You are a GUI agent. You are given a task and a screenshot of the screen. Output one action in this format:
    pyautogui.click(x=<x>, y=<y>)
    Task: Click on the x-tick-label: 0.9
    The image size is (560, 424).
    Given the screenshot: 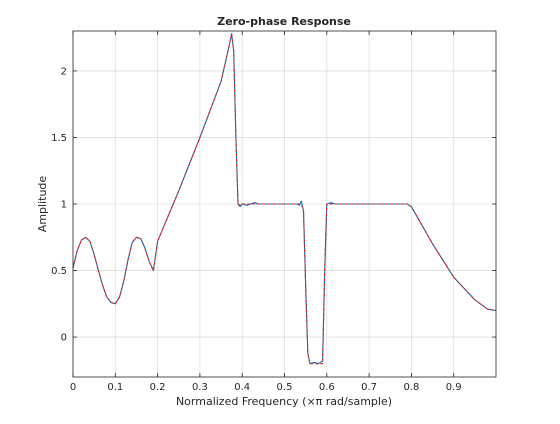 What is the action you would take?
    pyautogui.click(x=454, y=387)
    